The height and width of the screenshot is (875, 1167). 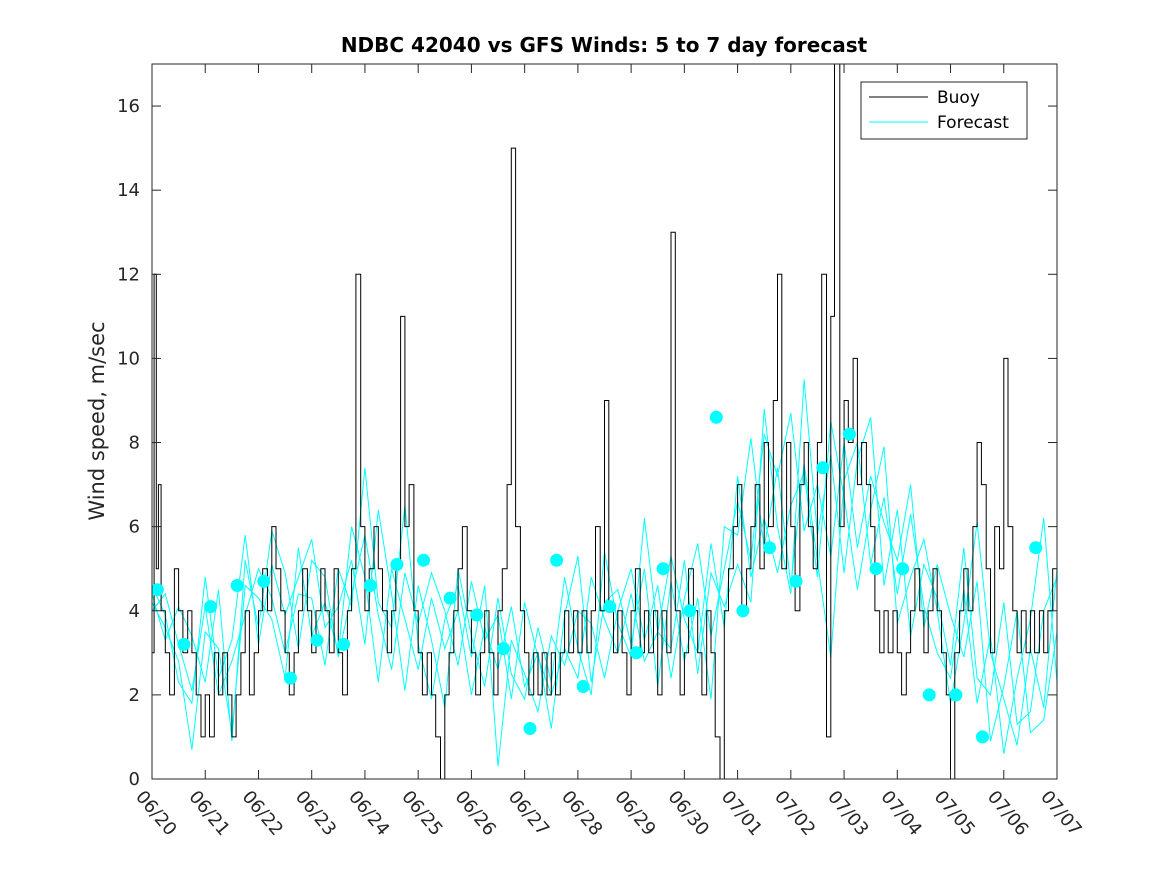 I want to click on y-tick-label: 4, so click(x=134, y=611).